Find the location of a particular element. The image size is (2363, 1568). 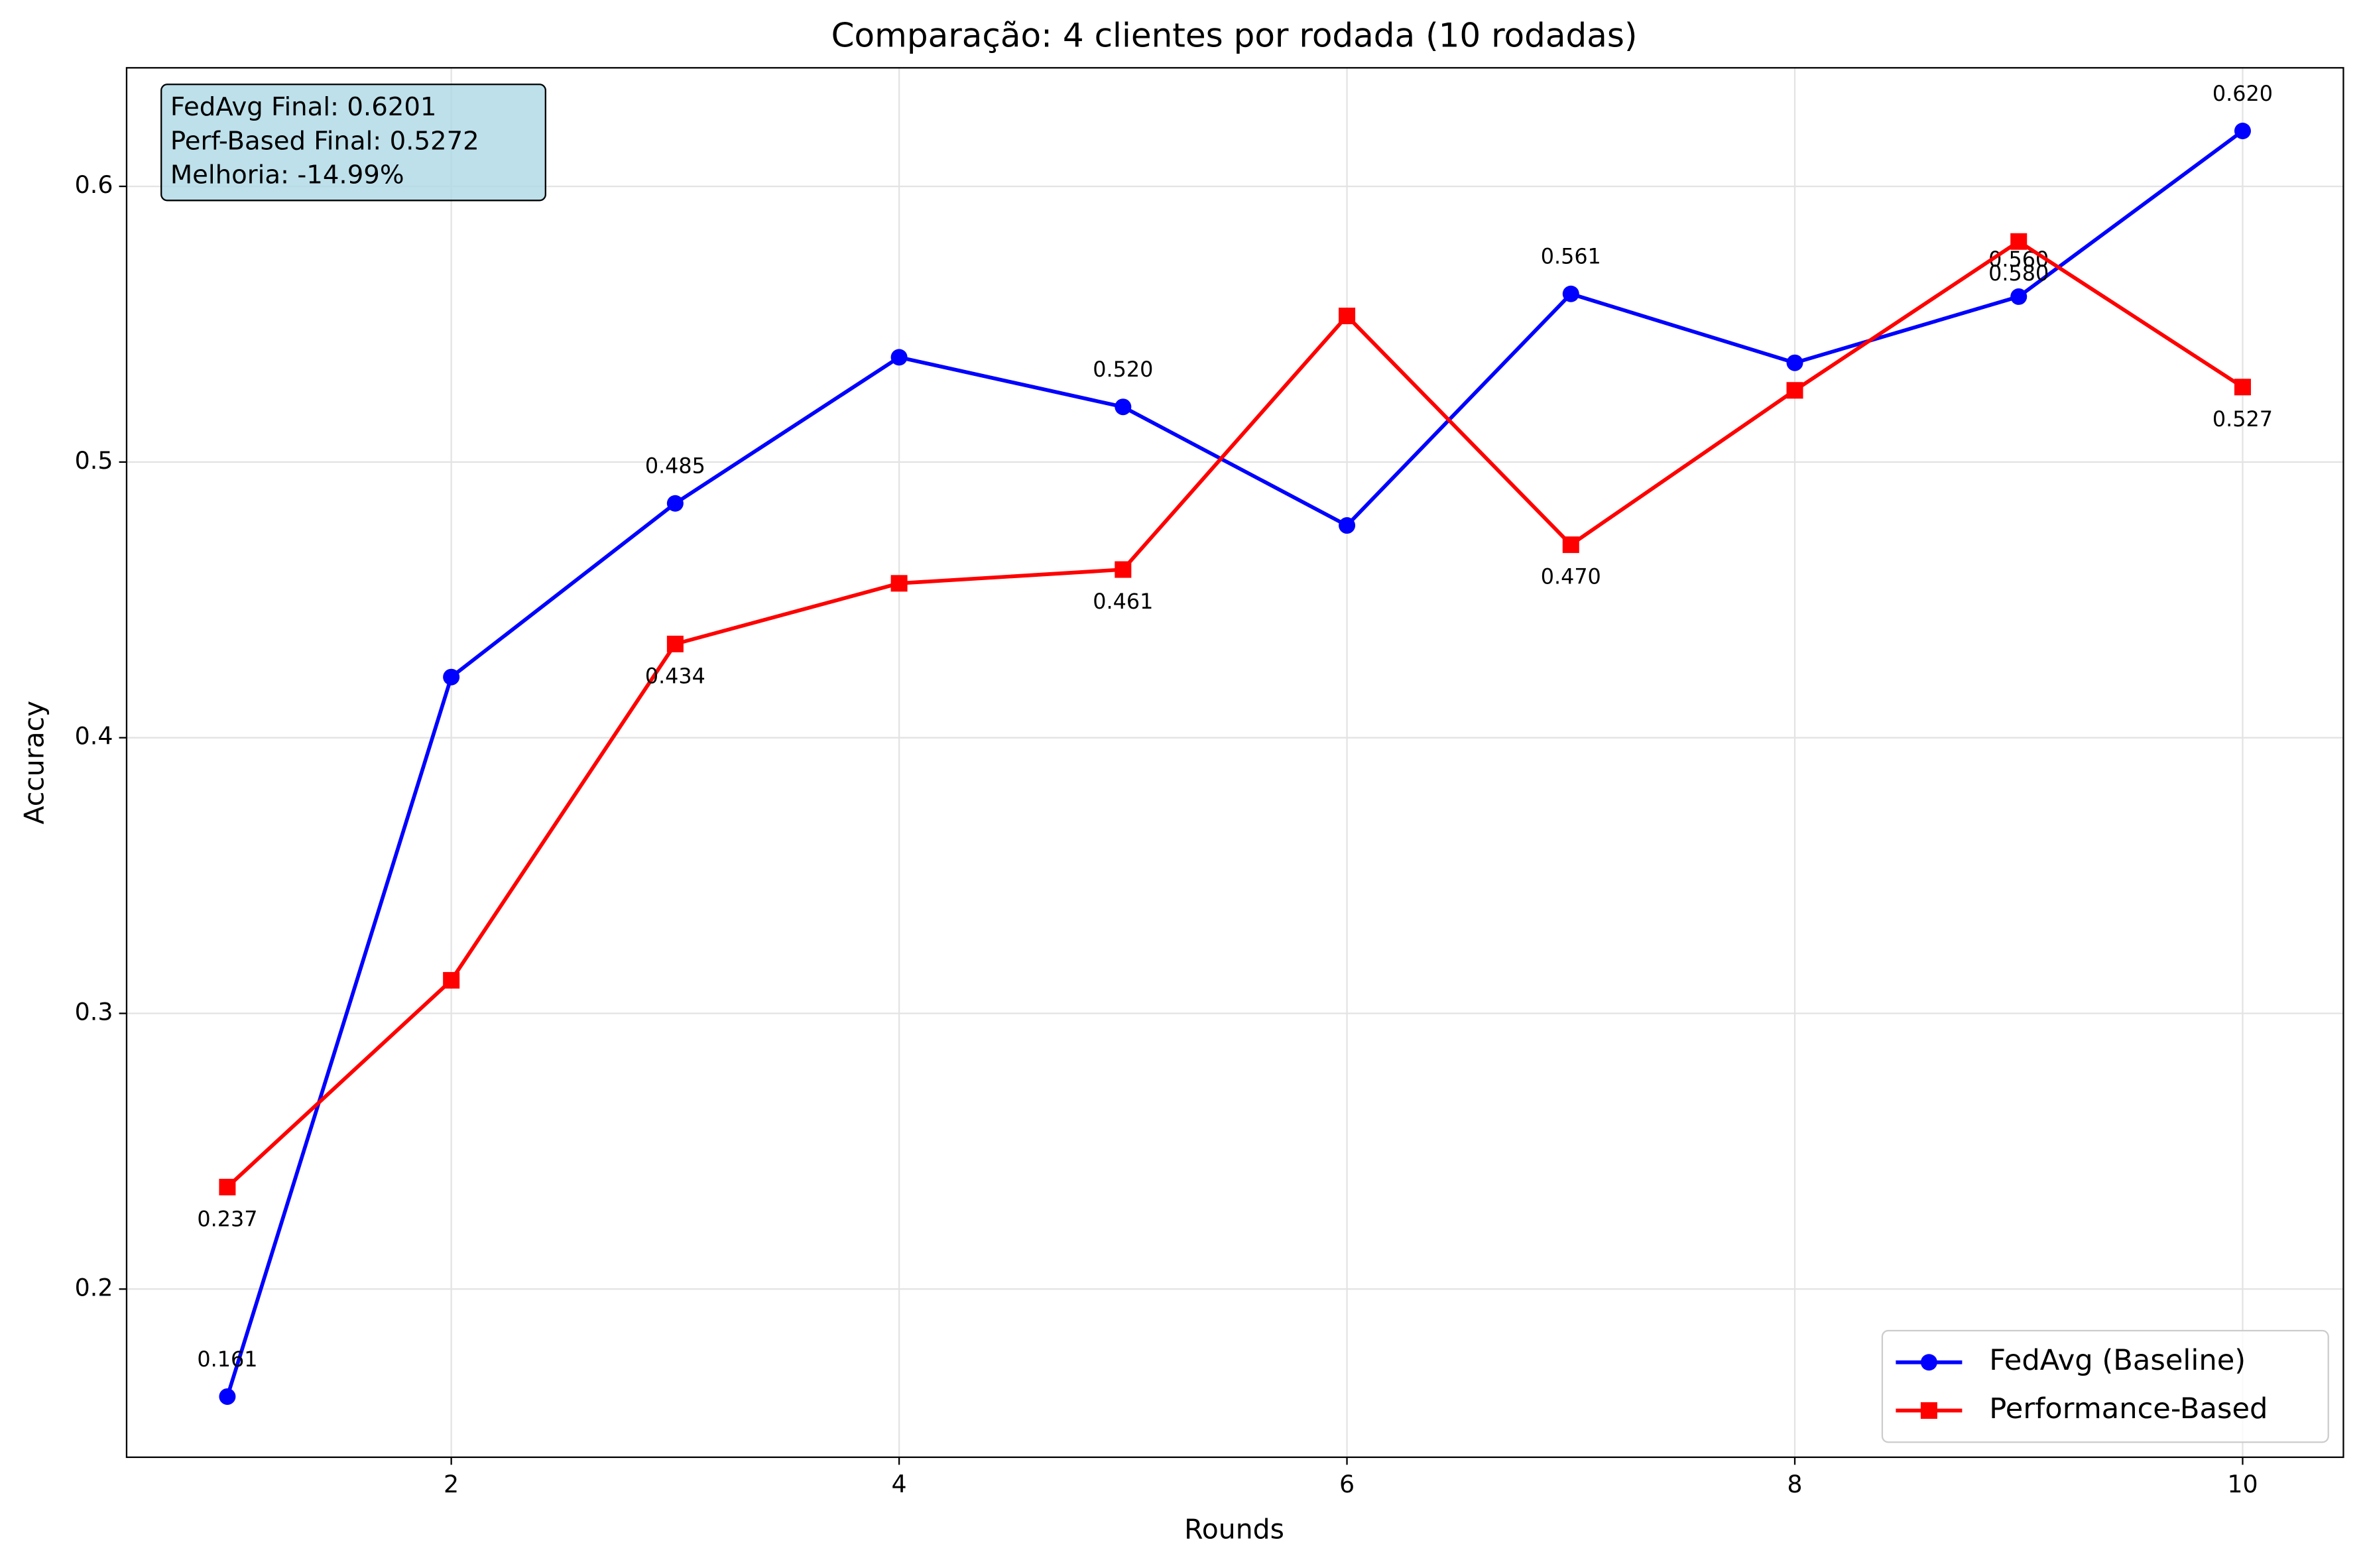

x-tick-label: 6 is located at coordinates (1347, 1484).